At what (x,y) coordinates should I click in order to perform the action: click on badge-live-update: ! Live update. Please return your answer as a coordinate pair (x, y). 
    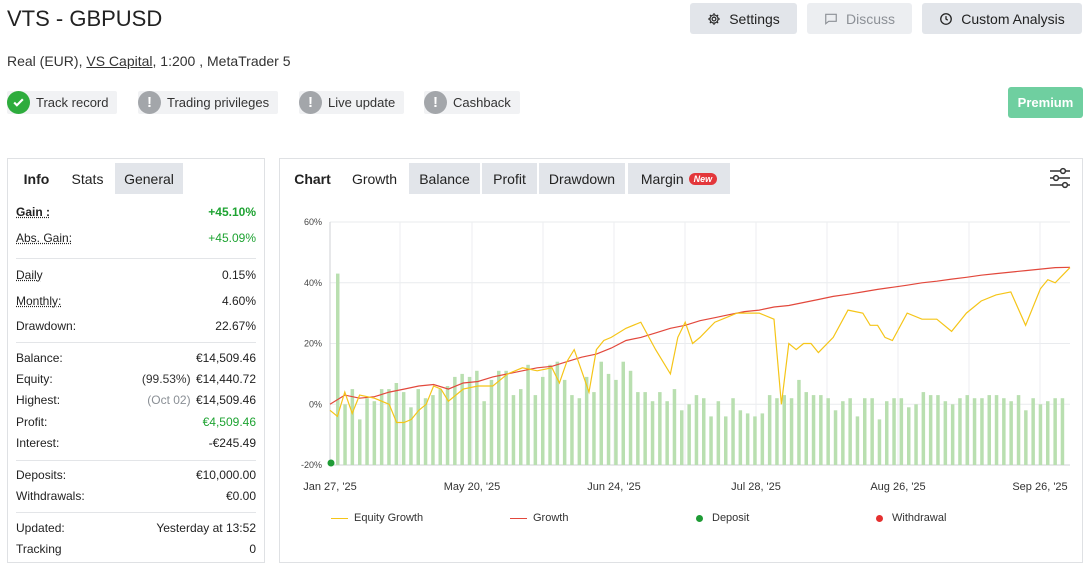
    Looking at the image, I should click on (352, 102).